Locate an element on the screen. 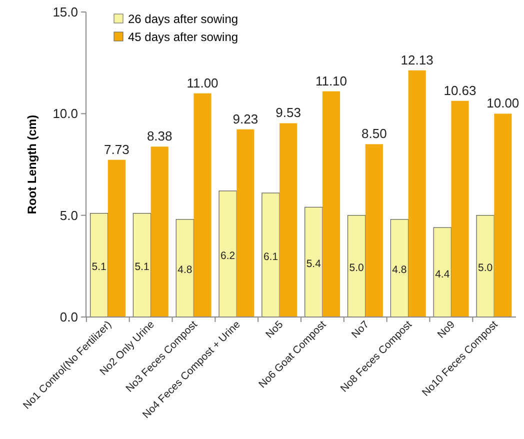  data-label: 9.23 is located at coordinates (245, 118).